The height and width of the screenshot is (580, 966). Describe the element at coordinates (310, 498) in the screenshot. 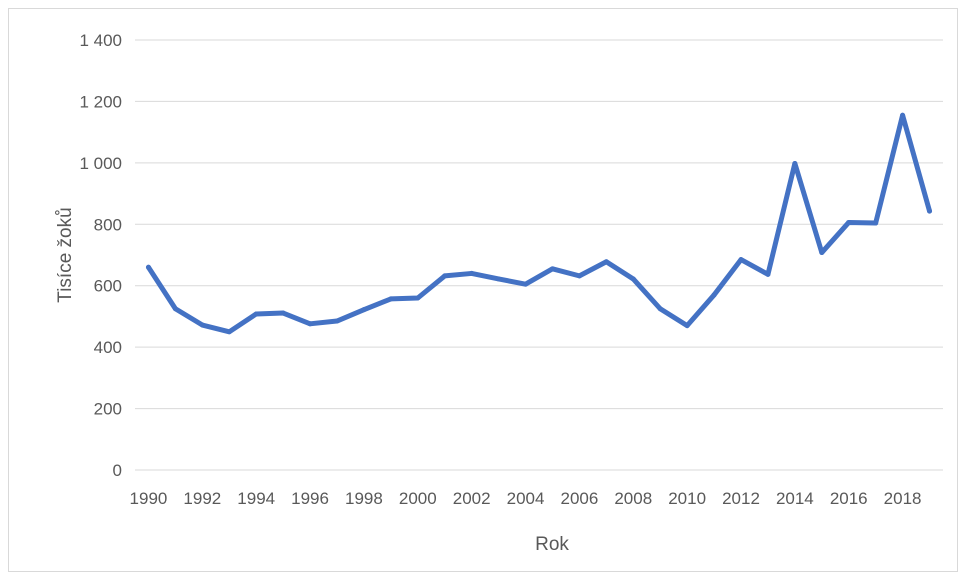

I see `x-tick-label: 1996` at that location.